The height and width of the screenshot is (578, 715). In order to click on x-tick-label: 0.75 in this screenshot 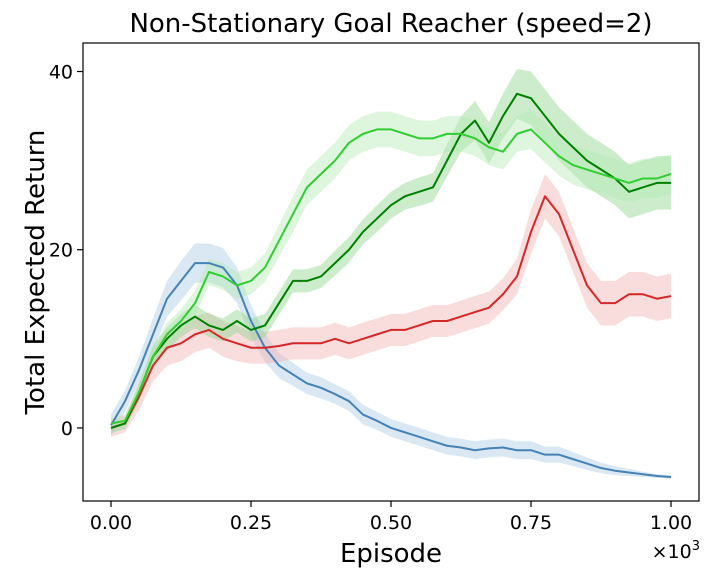, I will do `click(531, 523)`.